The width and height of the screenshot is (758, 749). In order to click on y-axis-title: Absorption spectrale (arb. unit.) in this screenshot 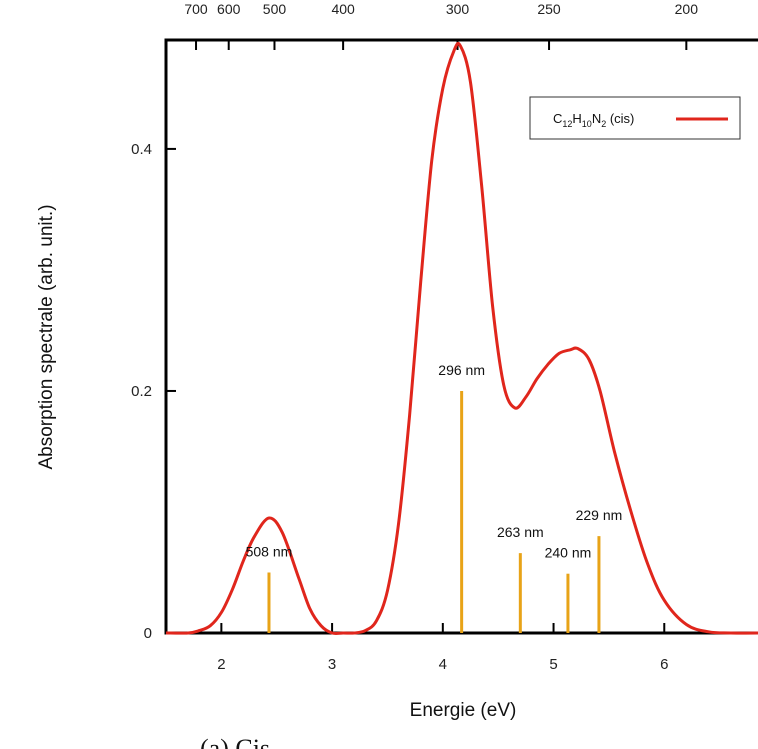, I will do `click(46, 336)`.